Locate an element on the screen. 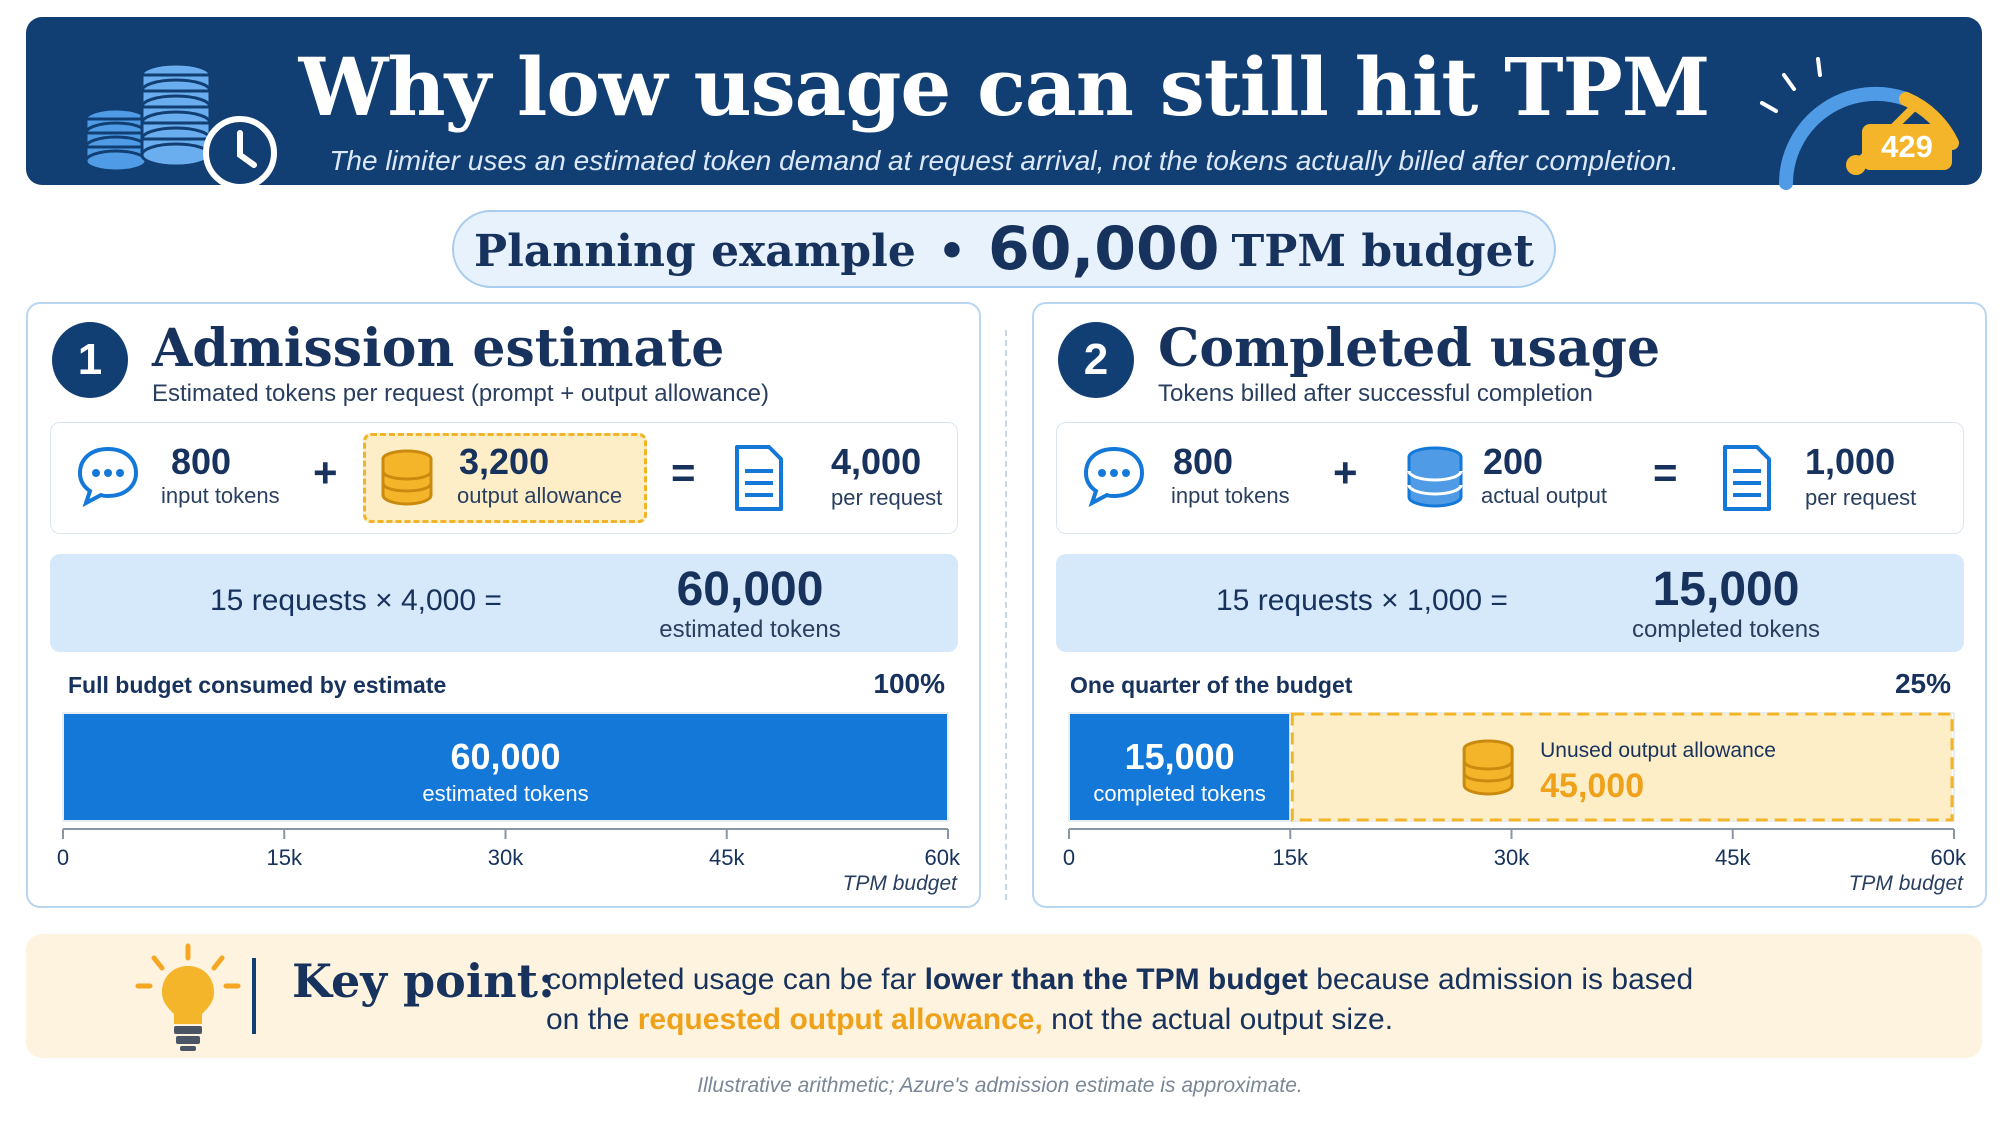 The height and width of the screenshot is (1125, 2000). completed-total-value: 15,000 is located at coordinates (1726, 589).